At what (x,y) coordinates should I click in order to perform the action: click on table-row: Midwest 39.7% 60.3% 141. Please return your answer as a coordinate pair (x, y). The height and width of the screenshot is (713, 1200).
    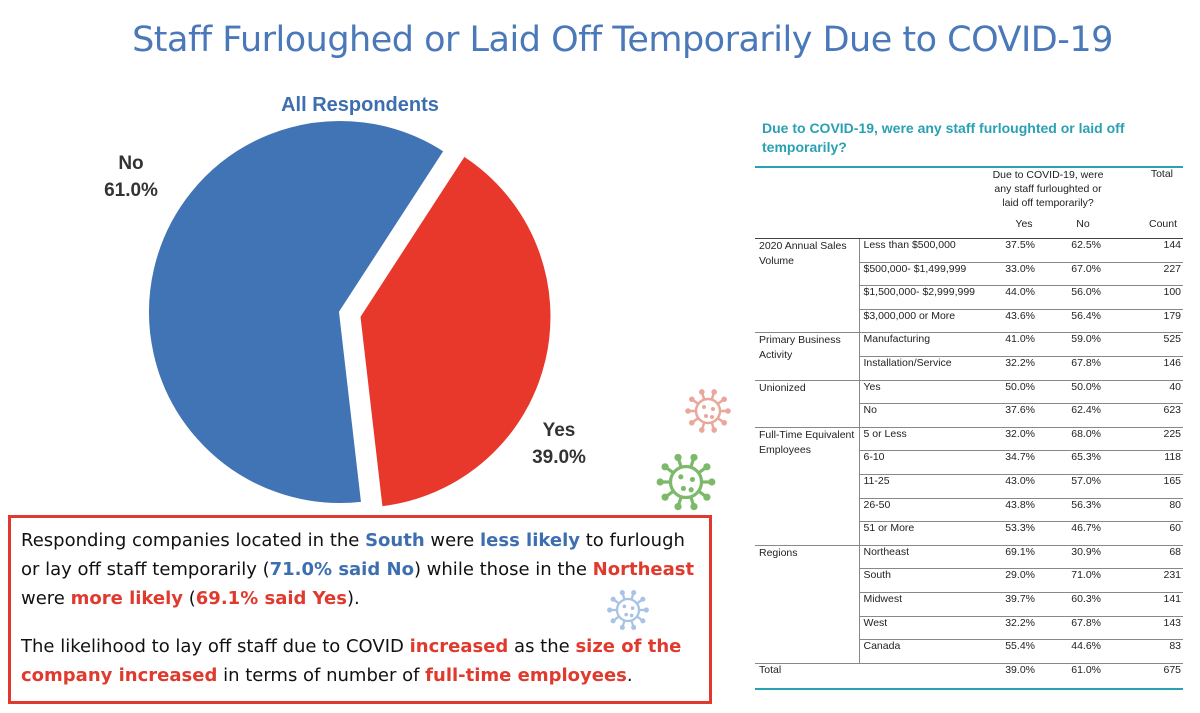
    Looking at the image, I should click on (969, 604).